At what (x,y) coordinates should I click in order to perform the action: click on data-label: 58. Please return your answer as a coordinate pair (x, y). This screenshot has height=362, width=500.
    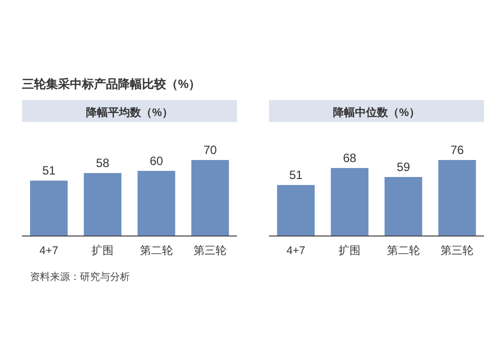
    Looking at the image, I should click on (103, 163).